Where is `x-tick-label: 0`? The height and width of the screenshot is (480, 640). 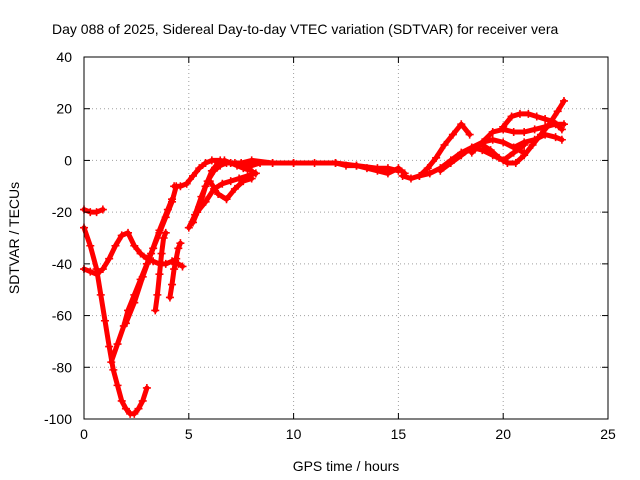 x-tick-label: 0 is located at coordinates (84, 434).